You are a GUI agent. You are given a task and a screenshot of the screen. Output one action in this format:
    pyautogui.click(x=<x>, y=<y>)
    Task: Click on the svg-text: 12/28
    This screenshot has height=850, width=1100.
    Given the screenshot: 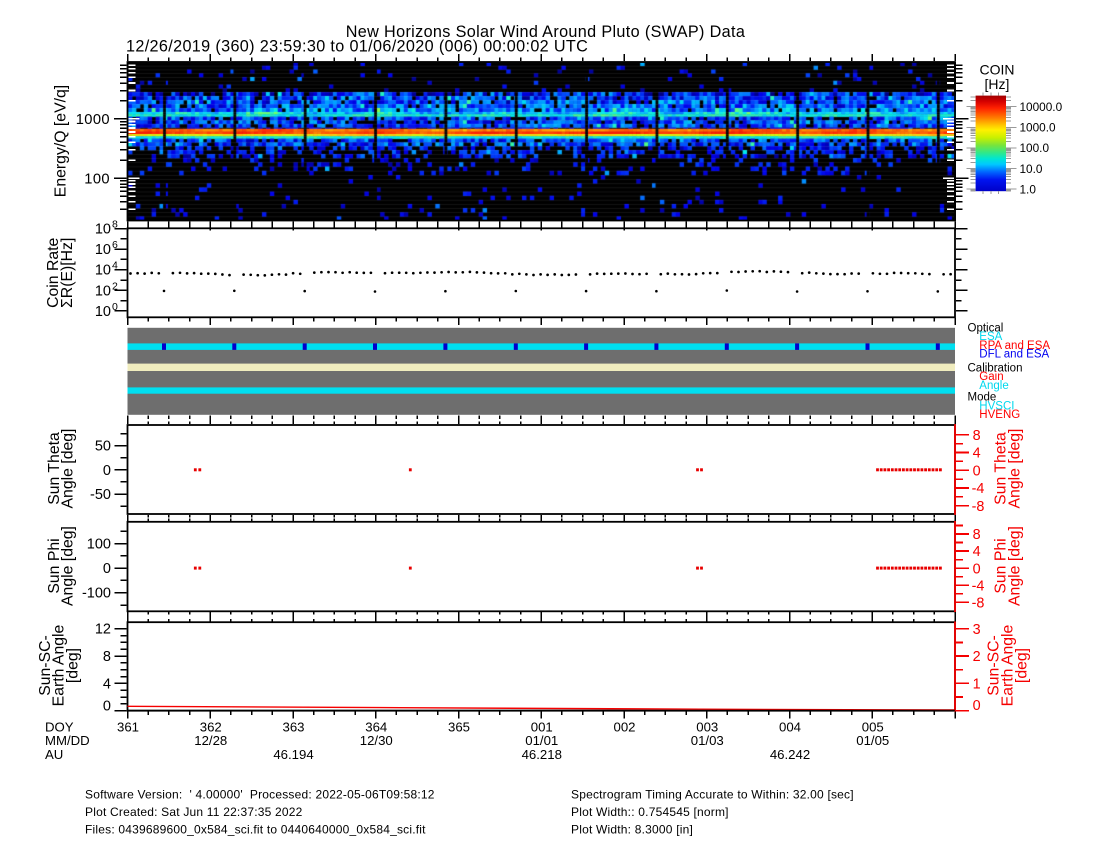 What is the action you would take?
    pyautogui.click(x=210, y=740)
    